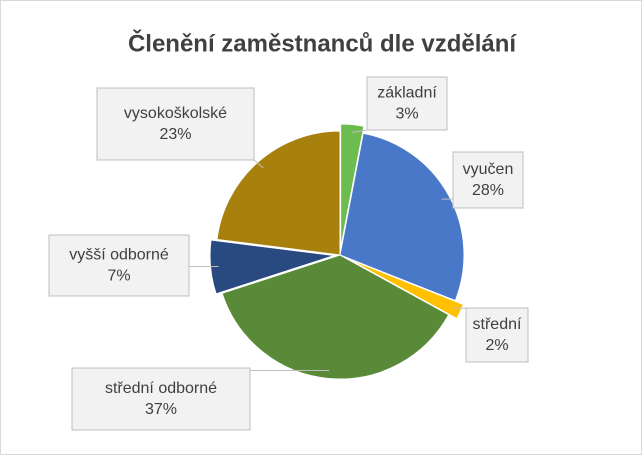 This screenshot has width=643, height=456. I want to click on label-value: 3%, so click(406, 114).